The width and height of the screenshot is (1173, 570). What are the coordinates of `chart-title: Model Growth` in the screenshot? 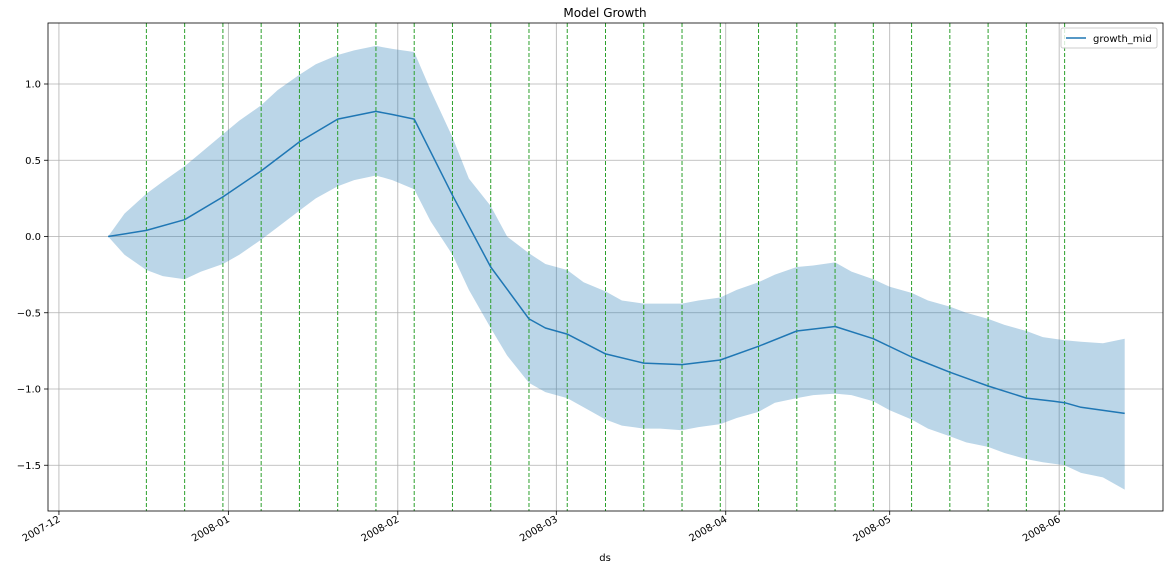 It's located at (604, 13).